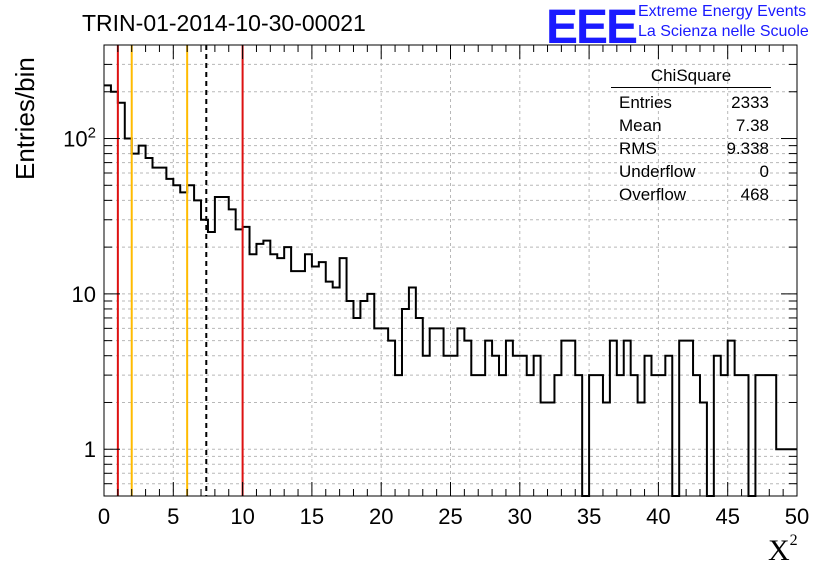  Describe the element at coordinates (520, 516) in the screenshot. I see `x-tick-label: 30` at that location.